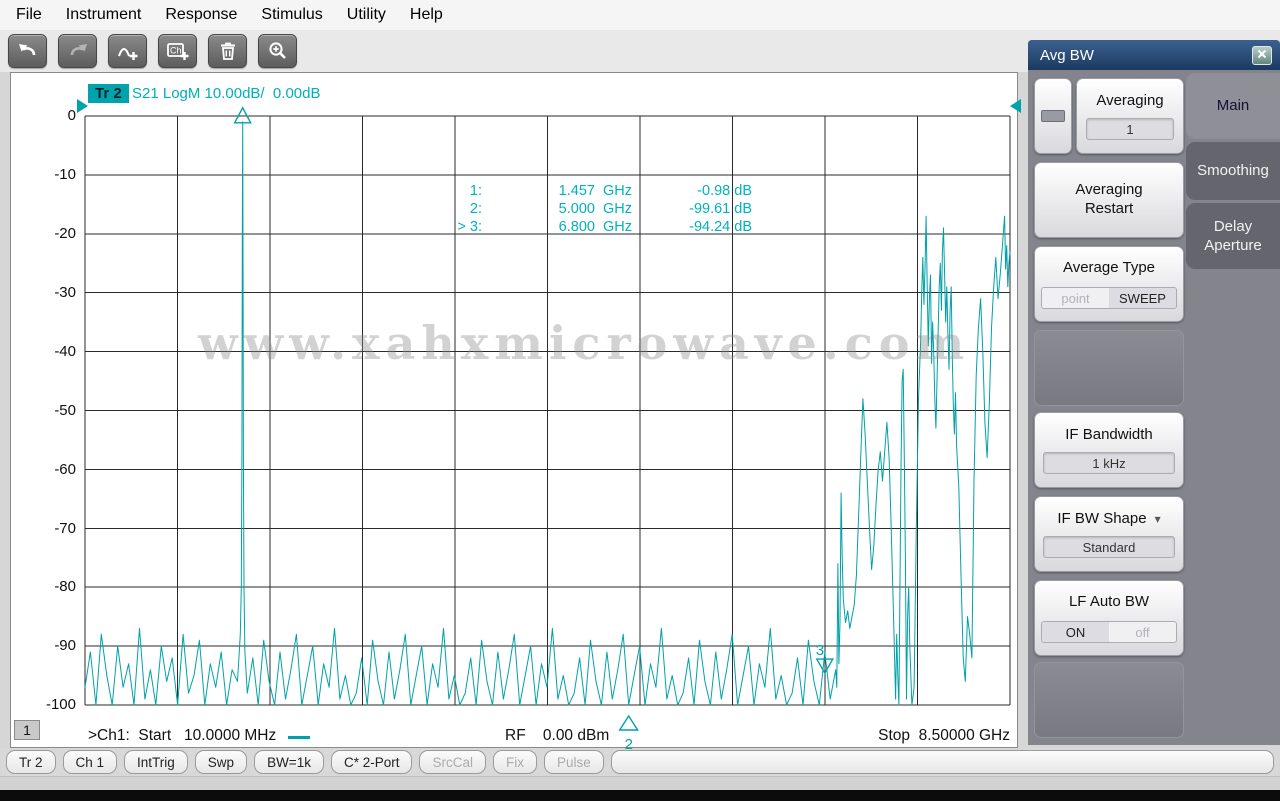 The height and width of the screenshot is (801, 1280). What do you see at coordinates (182, 735) in the screenshot?
I see `start-frequency-label: >Ch1: Start 10.0000 MHz` at bounding box center [182, 735].